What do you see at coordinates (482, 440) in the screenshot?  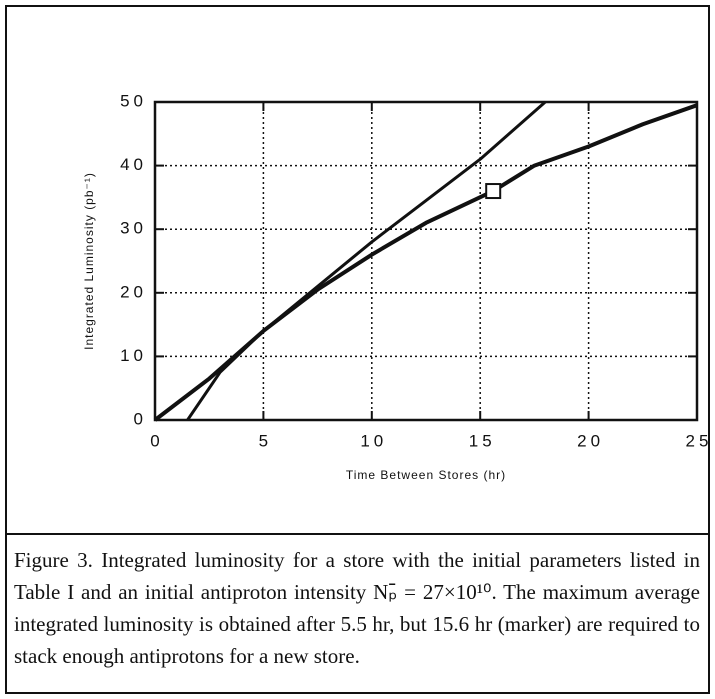 I see `x-tick-label: 15` at bounding box center [482, 440].